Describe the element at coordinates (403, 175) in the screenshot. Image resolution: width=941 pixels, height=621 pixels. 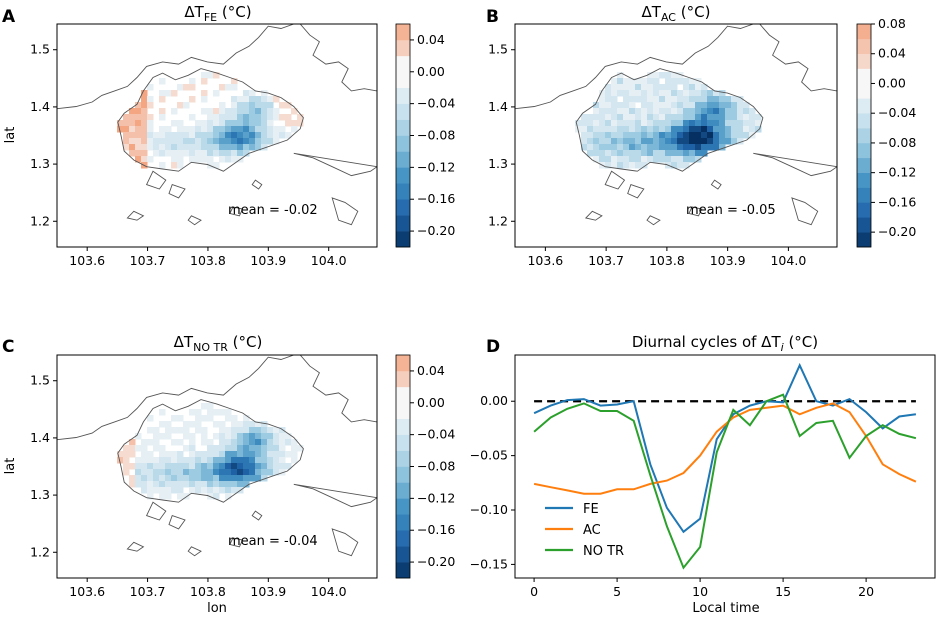
I see `colorbar-segment` at that location.